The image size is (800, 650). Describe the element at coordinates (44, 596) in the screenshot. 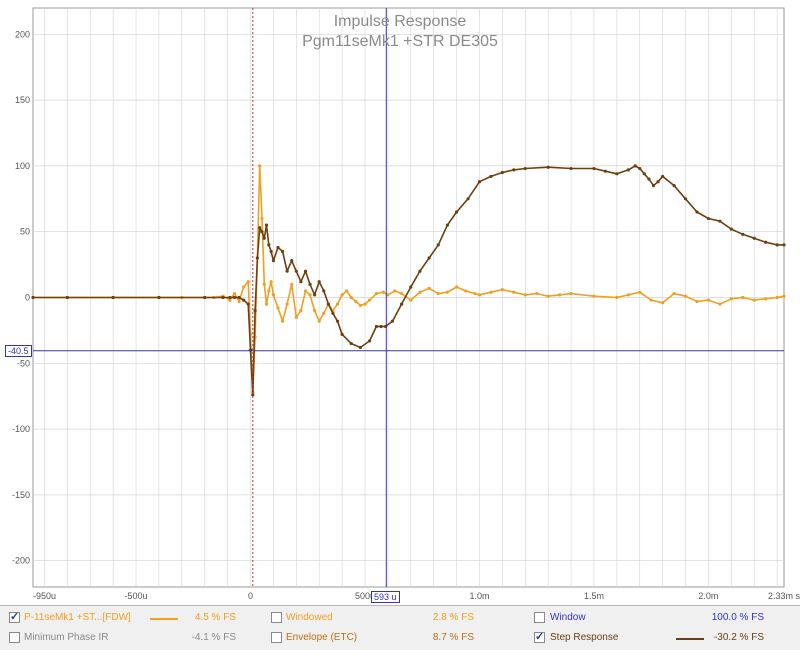

I see `x-tick-label: -950u` at that location.